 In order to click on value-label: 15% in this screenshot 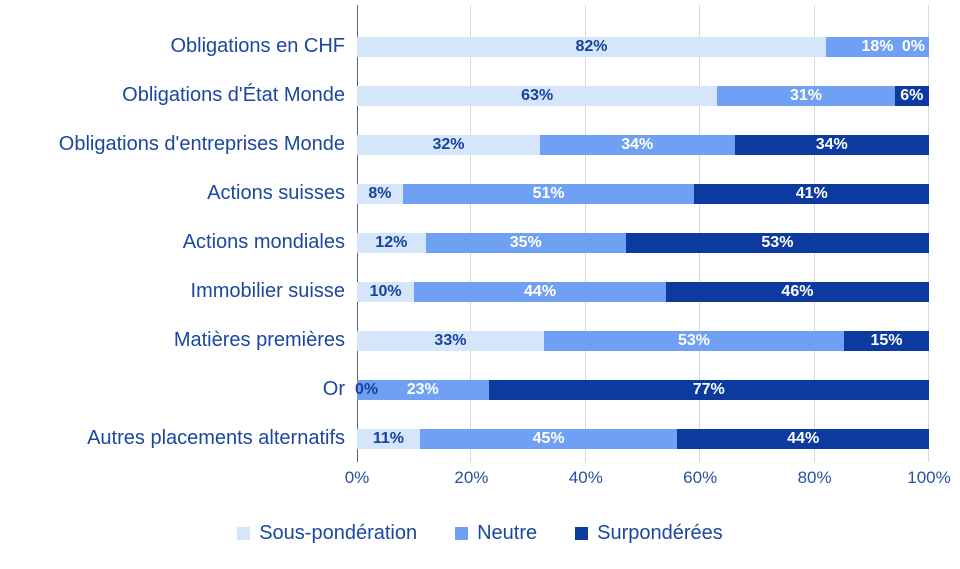, I will do `click(886, 340)`.